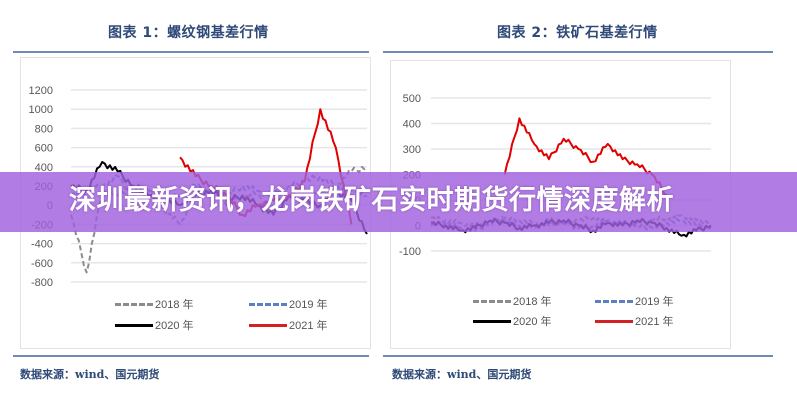 The height and width of the screenshot is (400, 797). I want to click on chart-title: 图表 2：铁矿石基差行情, so click(577, 33).